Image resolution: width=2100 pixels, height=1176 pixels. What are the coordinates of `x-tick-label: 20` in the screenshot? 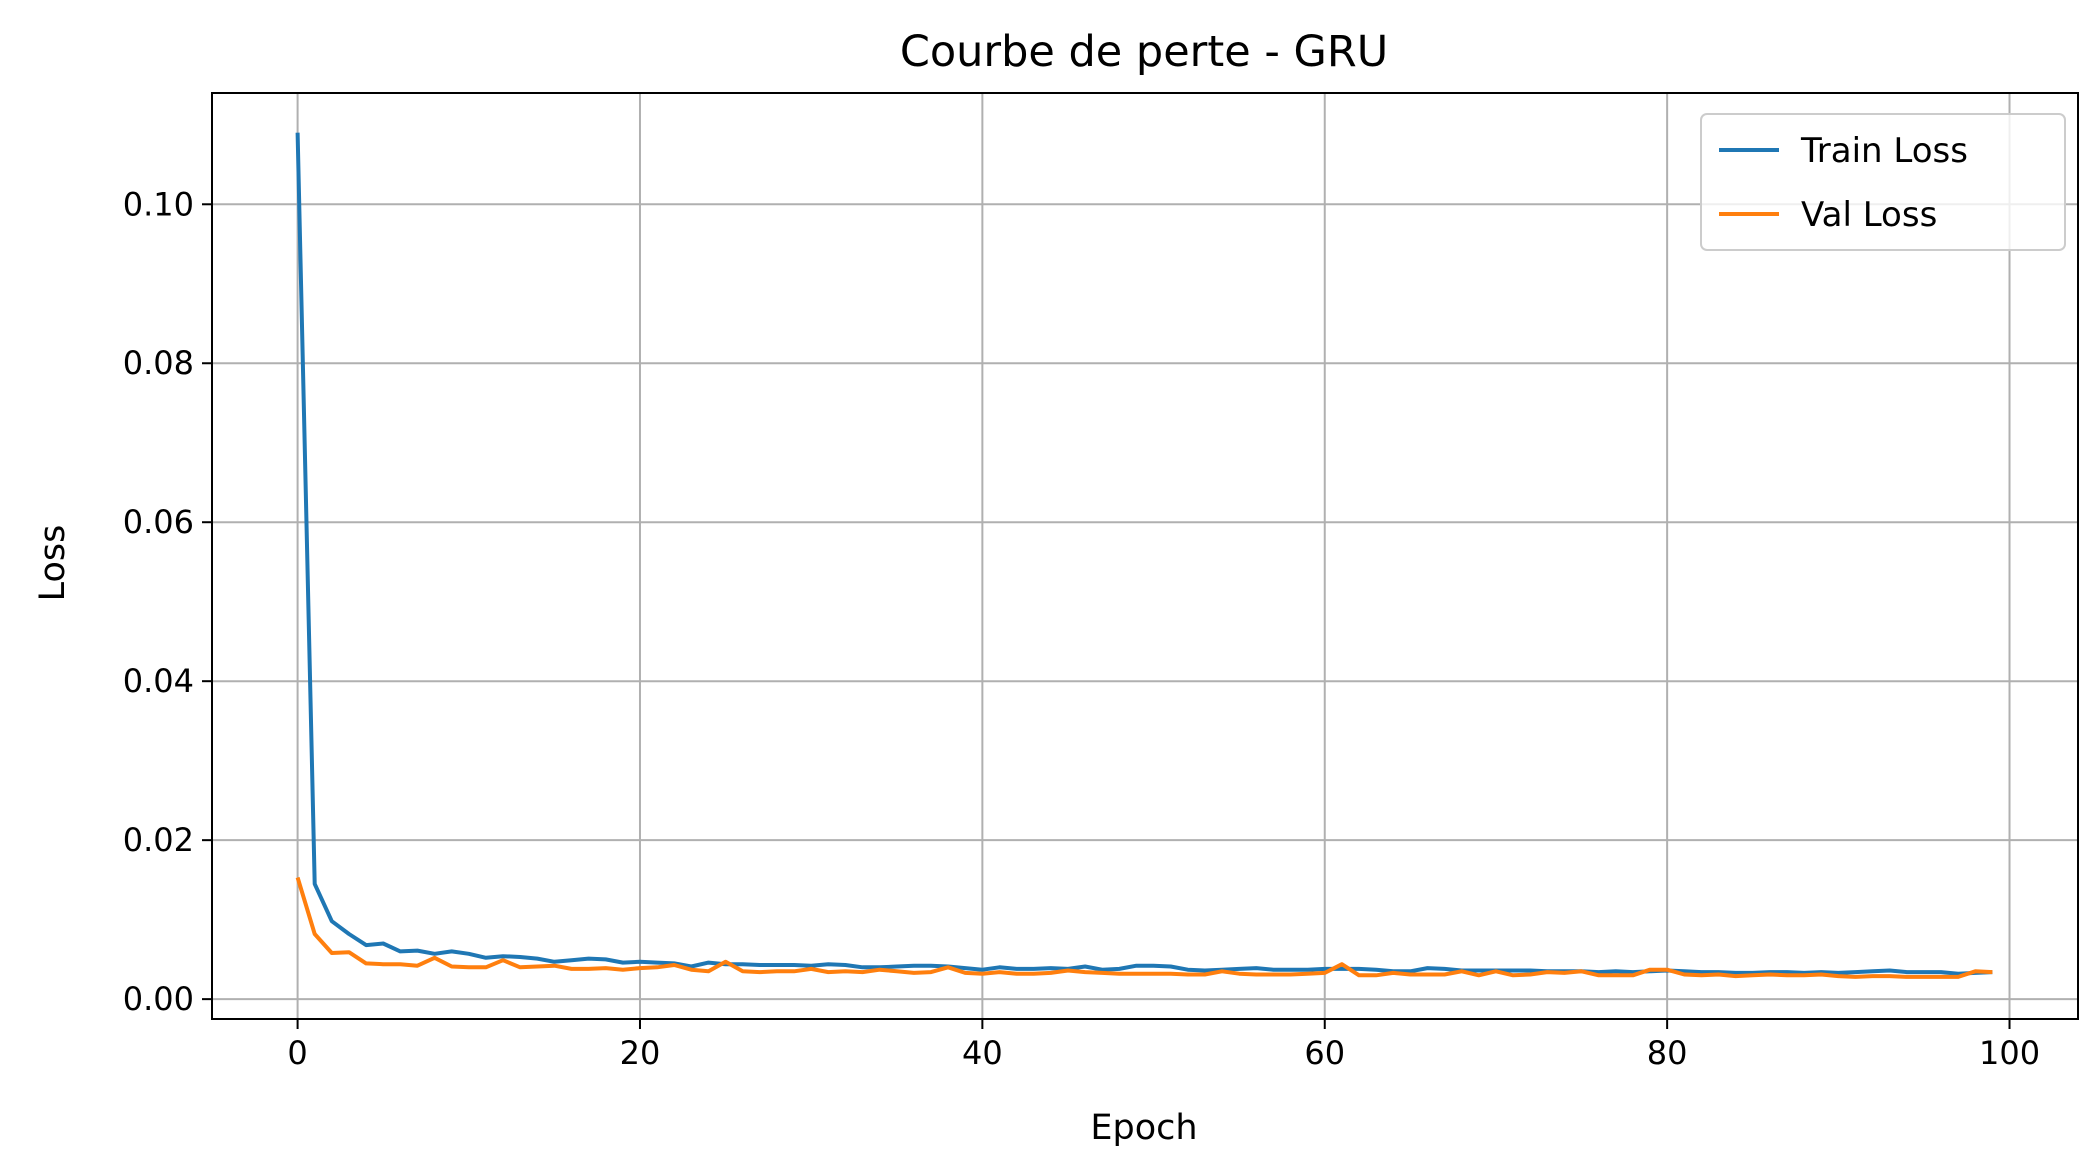 It's located at (640, 1053).